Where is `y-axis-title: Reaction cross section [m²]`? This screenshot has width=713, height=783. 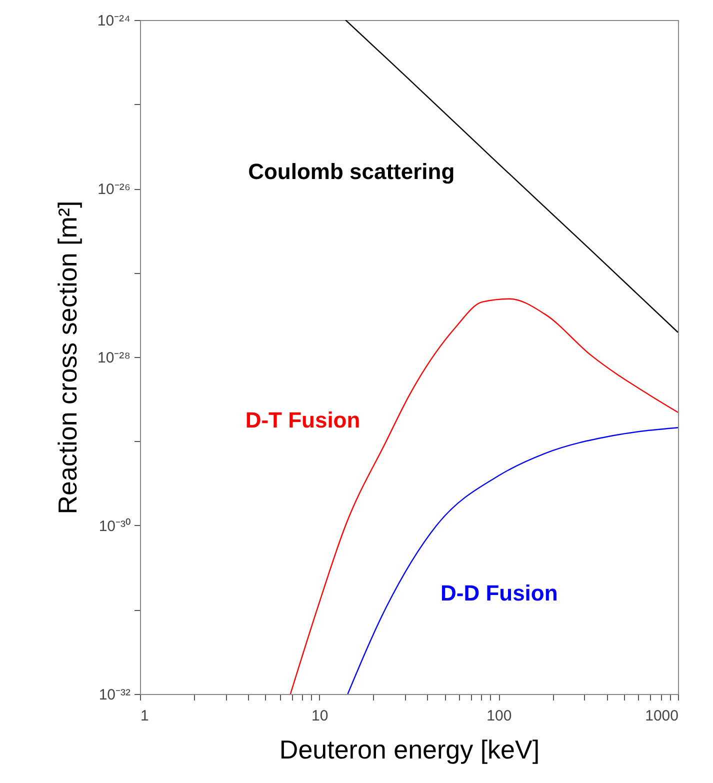
y-axis-title: Reaction cross section [m²] is located at coordinates (67, 357).